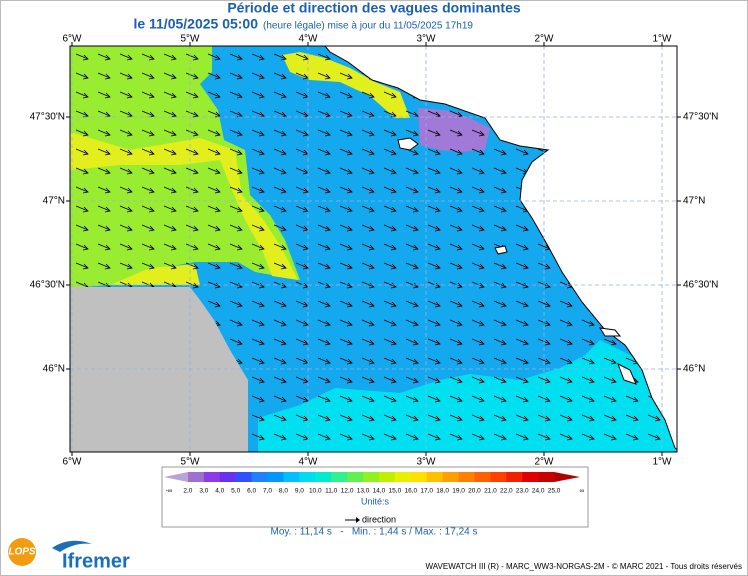 The height and width of the screenshot is (576, 748). I want to click on logo-ifremer-mark, so click(72, 546).